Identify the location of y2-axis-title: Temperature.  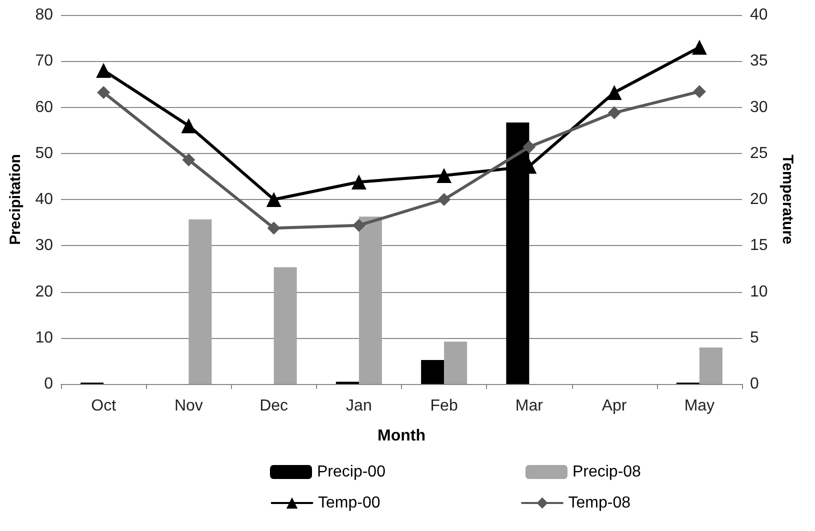
(787, 199).